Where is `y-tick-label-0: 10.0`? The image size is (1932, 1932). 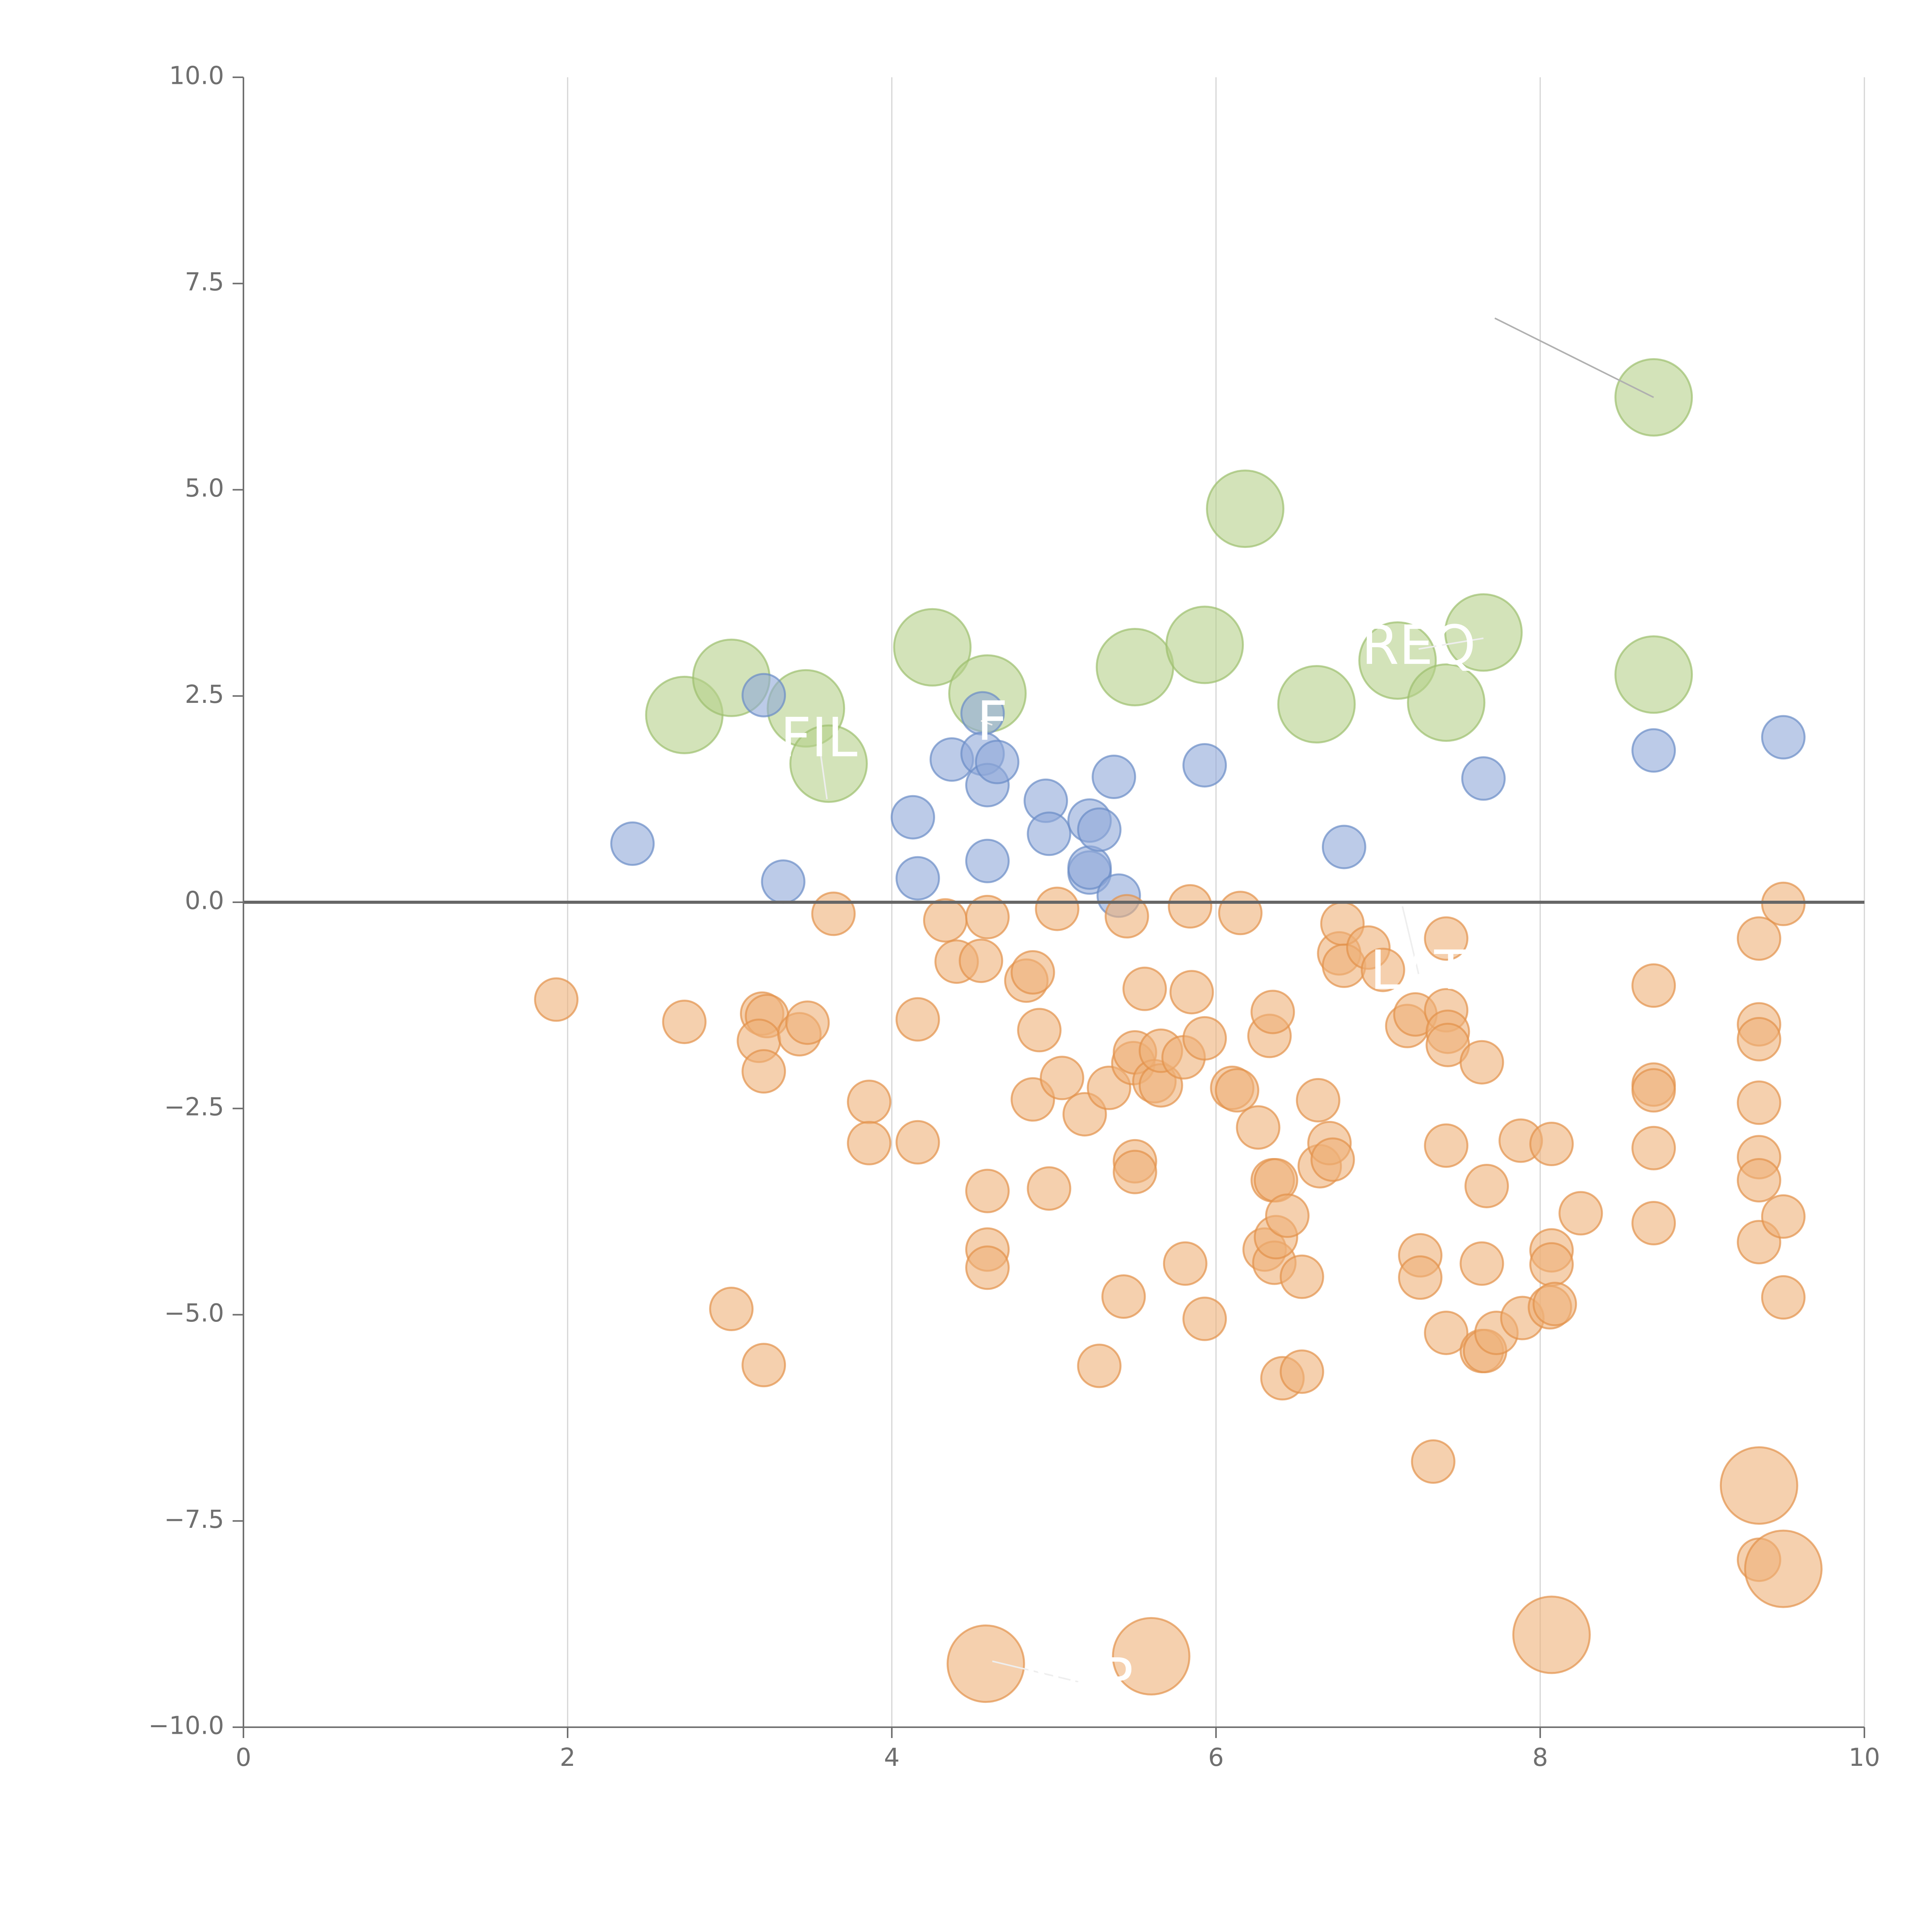 y-tick-label-0: 10.0 is located at coordinates (197, 76).